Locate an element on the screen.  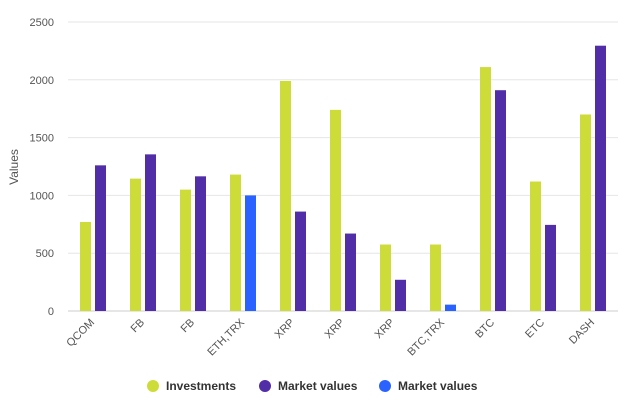
x-tick-label: ETH,TRX is located at coordinates (226, 337).